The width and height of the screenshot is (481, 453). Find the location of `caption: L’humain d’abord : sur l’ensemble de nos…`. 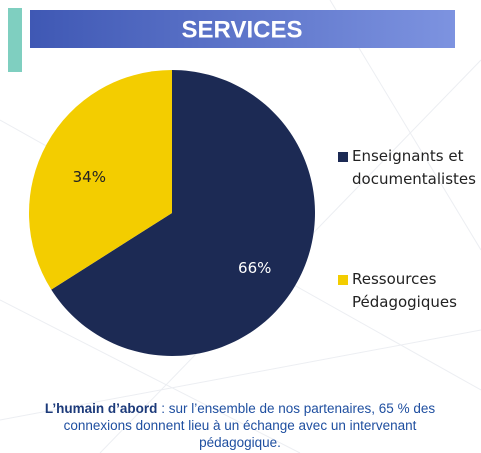

caption: L’humain d’abord : sur l’ensemble de nos… is located at coordinates (240, 425).